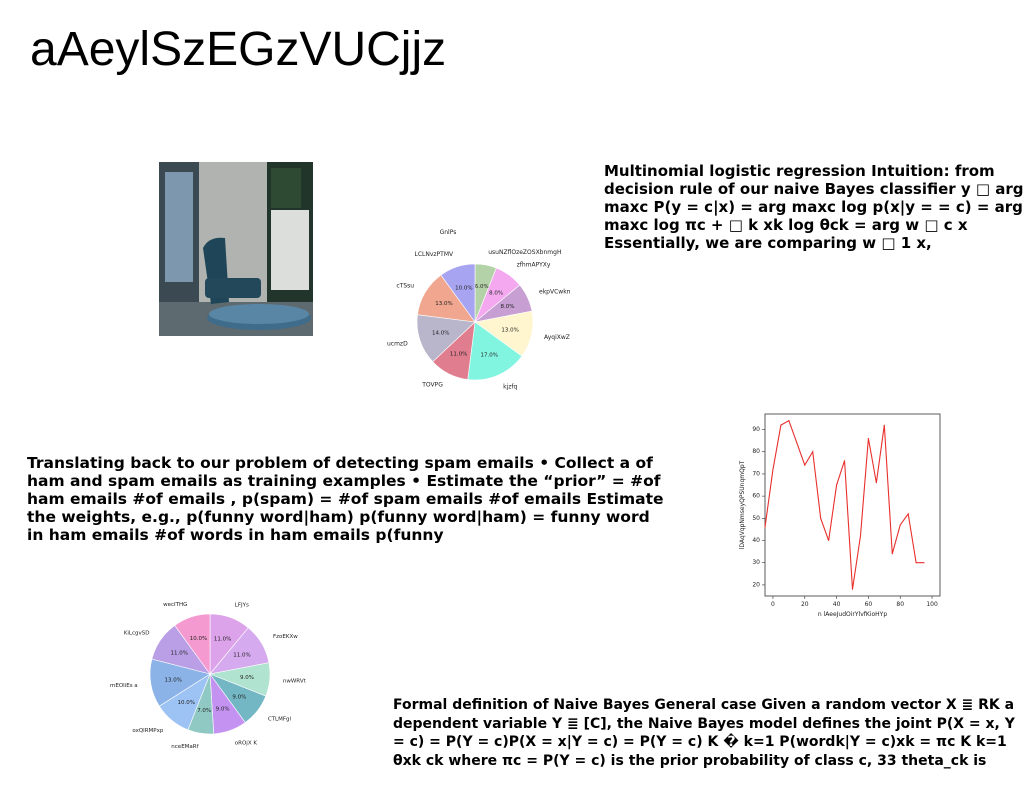 Image resolution: width=1024 pixels, height=788 pixels. Describe the element at coordinates (295, 681) in the screenshot. I see `pie2-label-2: nwWRVt` at that location.